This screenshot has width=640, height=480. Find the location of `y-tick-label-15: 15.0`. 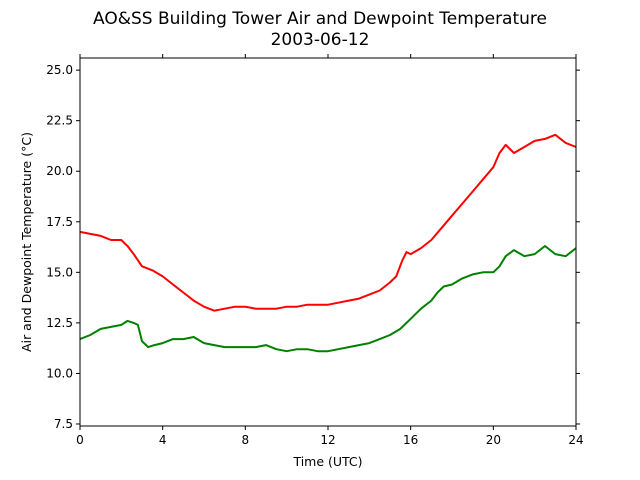

y-tick-label-15: 15.0 is located at coordinates (59, 272).